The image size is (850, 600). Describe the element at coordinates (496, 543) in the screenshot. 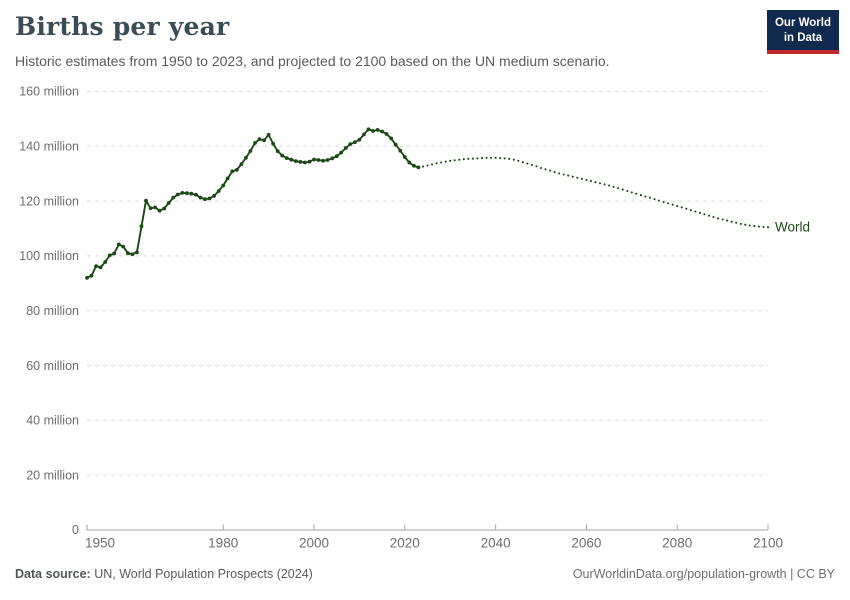

I see `x-tick-label: 2040` at that location.